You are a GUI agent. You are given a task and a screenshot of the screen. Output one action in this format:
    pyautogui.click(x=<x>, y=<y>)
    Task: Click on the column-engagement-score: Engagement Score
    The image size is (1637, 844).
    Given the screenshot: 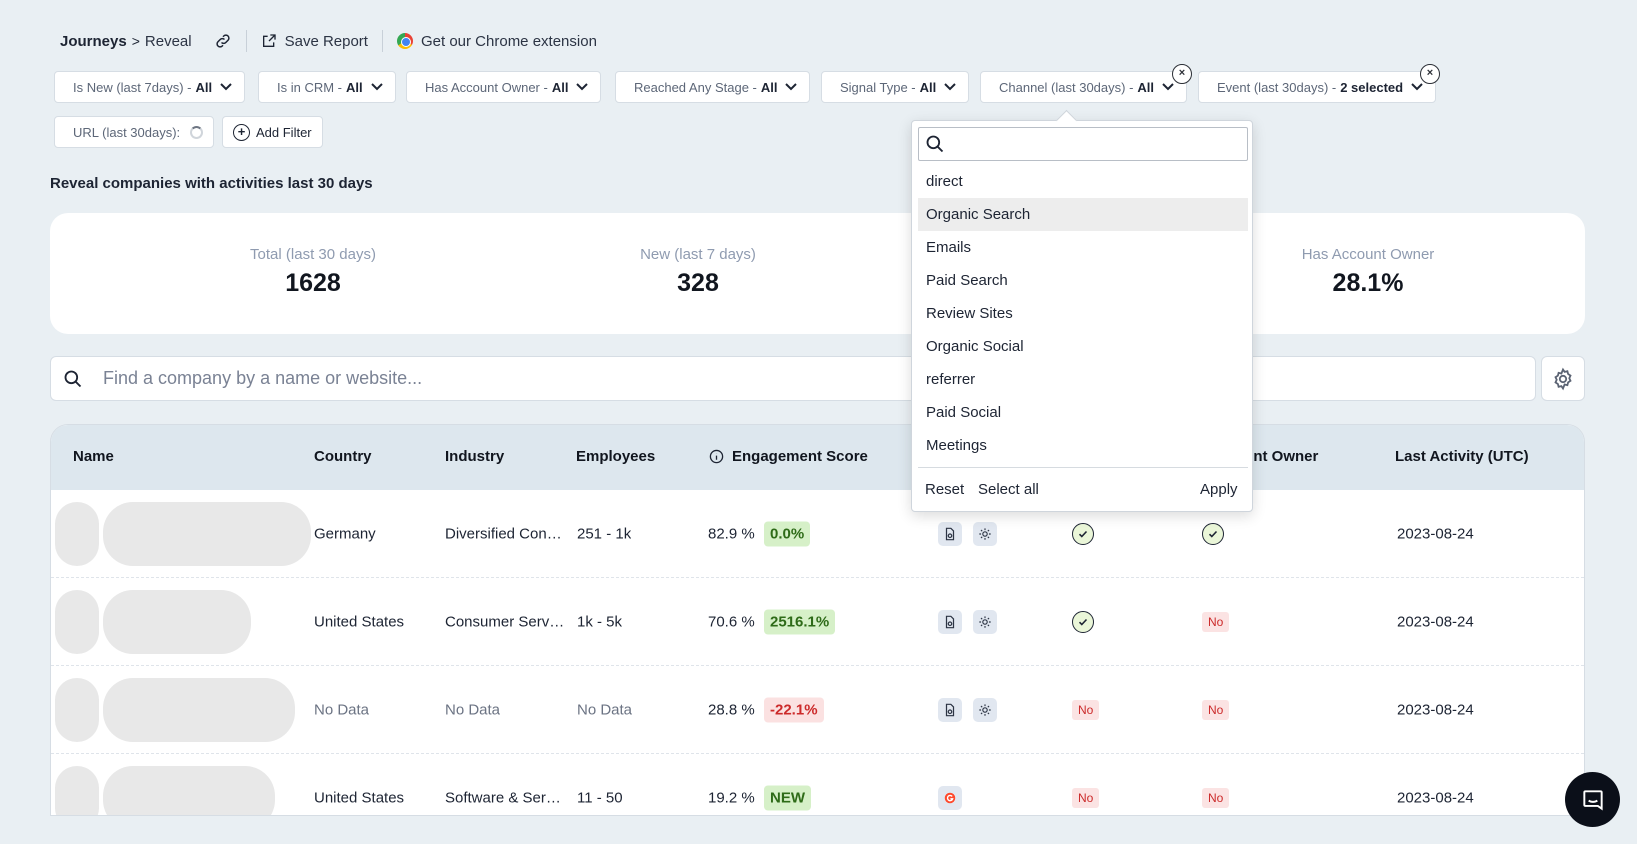 What is the action you would take?
    pyautogui.click(x=788, y=456)
    